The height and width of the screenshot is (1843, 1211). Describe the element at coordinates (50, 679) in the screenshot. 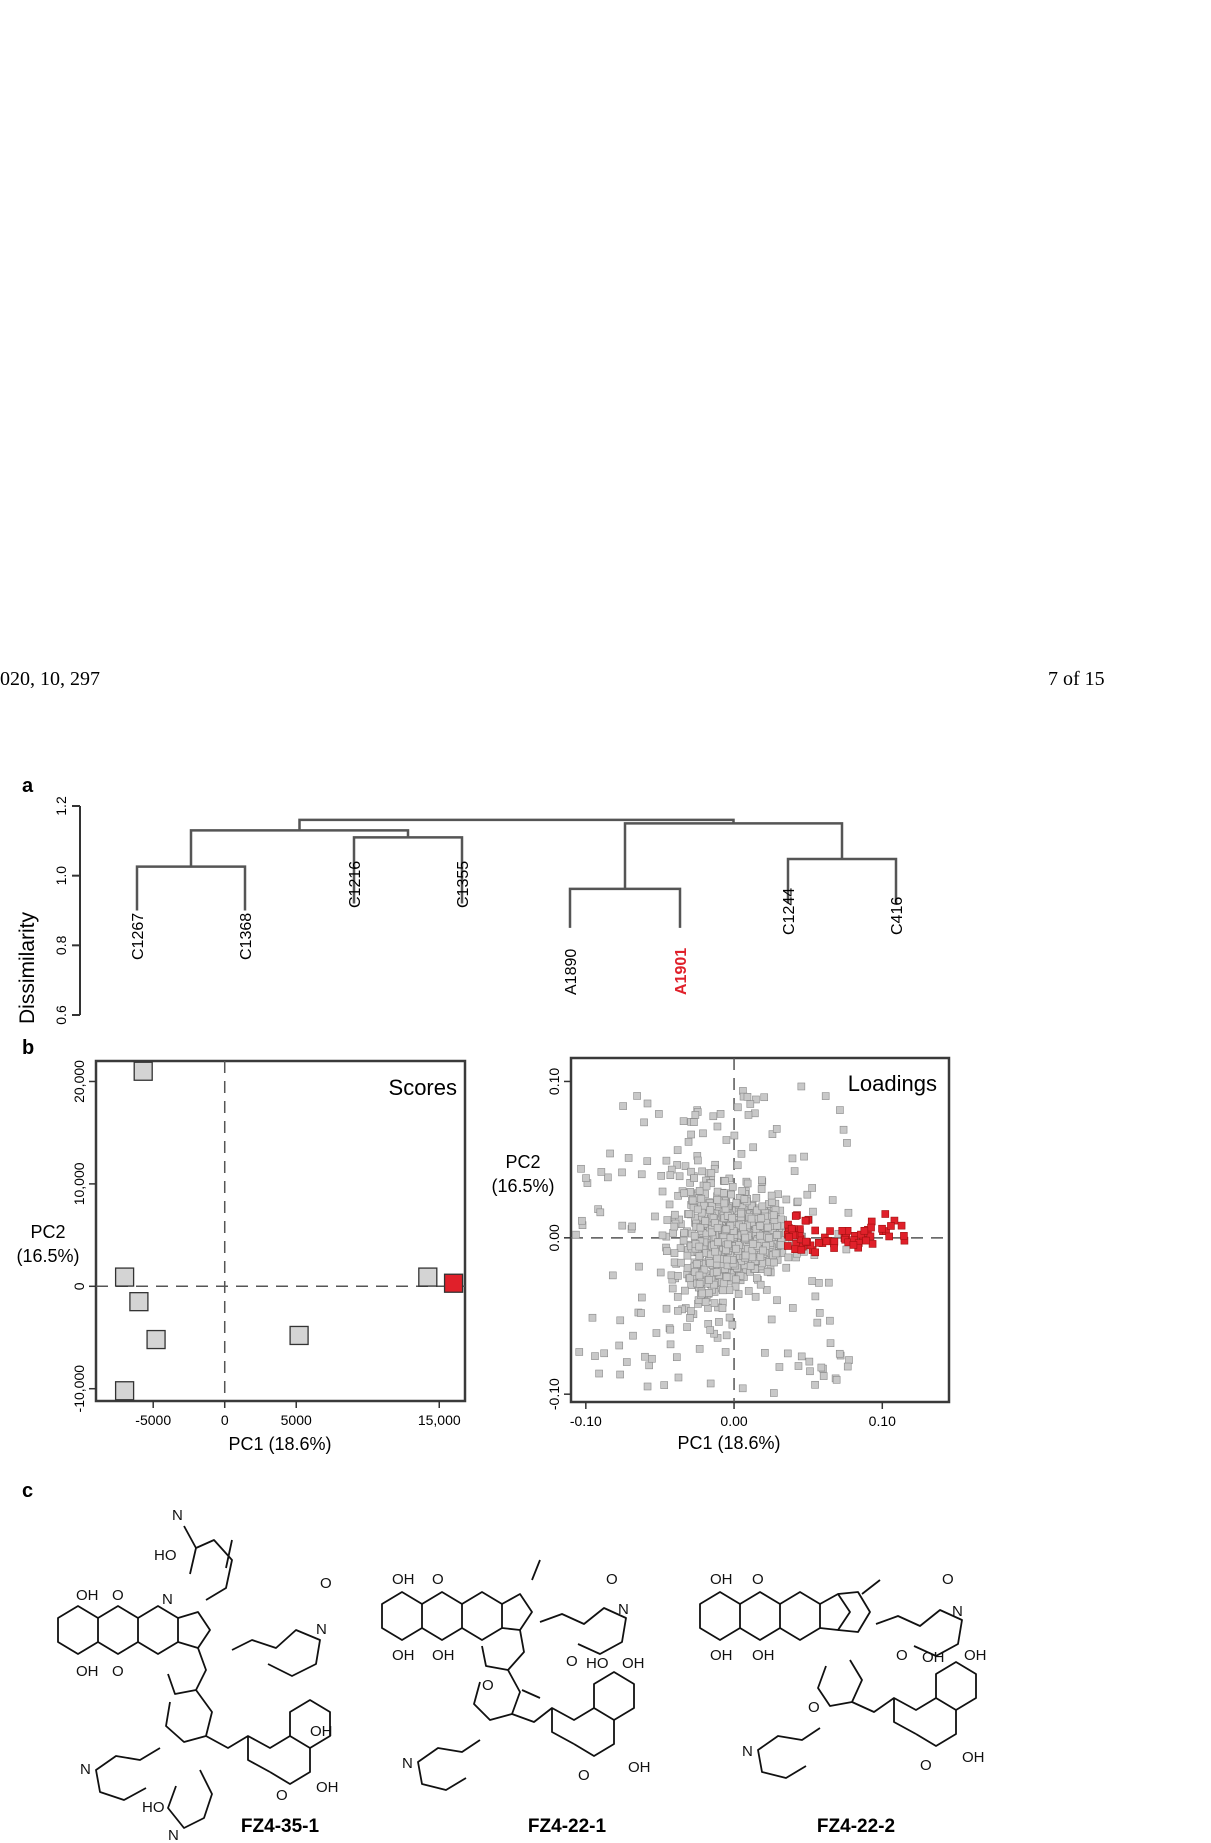

I see `running-header-citation: 020, 10, 297` at that location.